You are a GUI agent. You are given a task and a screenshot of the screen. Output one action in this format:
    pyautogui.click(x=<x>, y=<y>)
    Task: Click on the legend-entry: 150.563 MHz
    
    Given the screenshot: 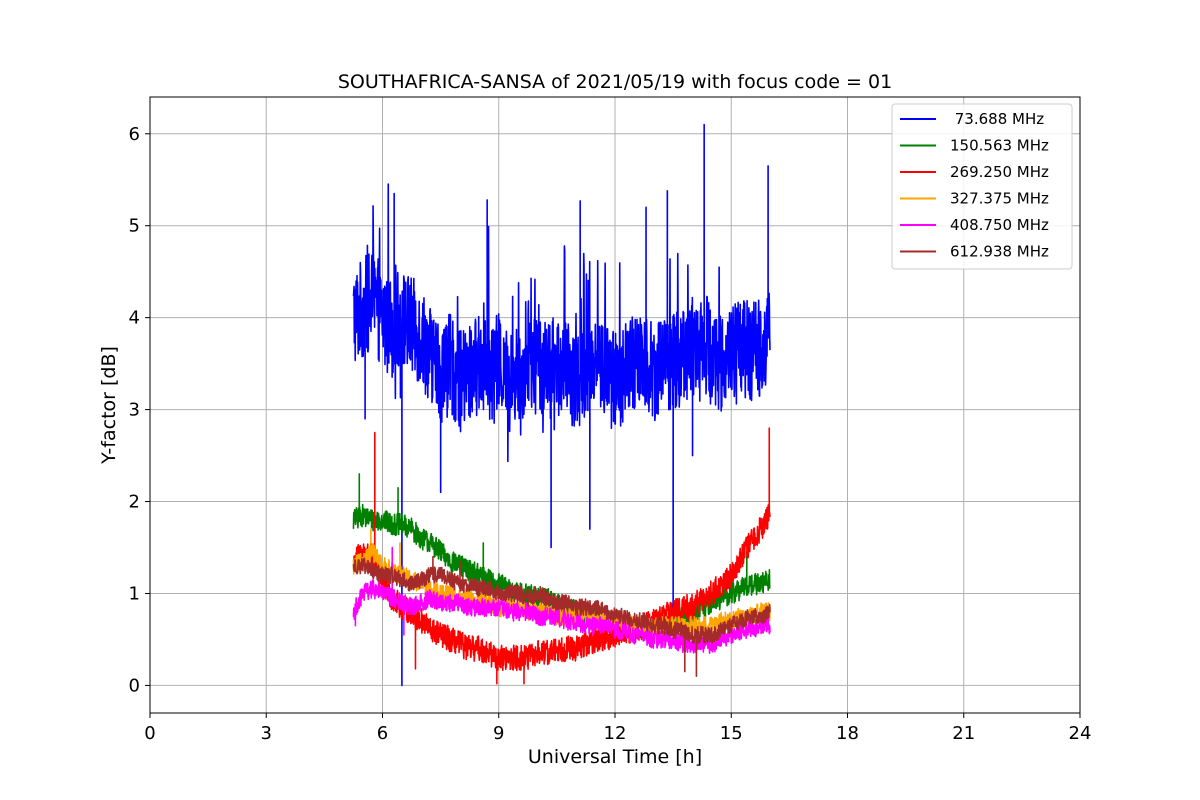 What is the action you would take?
    pyautogui.click(x=999, y=146)
    